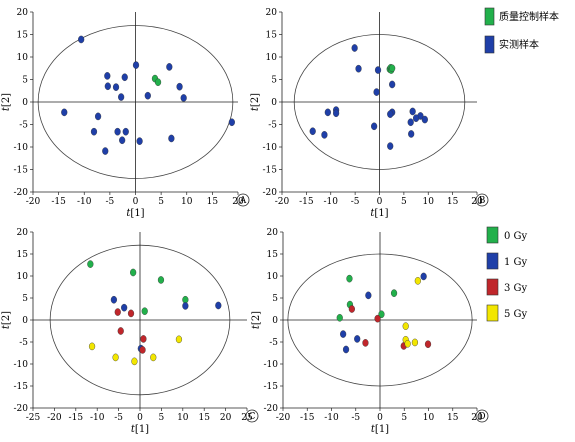 The height and width of the screenshot is (442, 575). I want to click on x-tick-label-b: -5, so click(355, 202).